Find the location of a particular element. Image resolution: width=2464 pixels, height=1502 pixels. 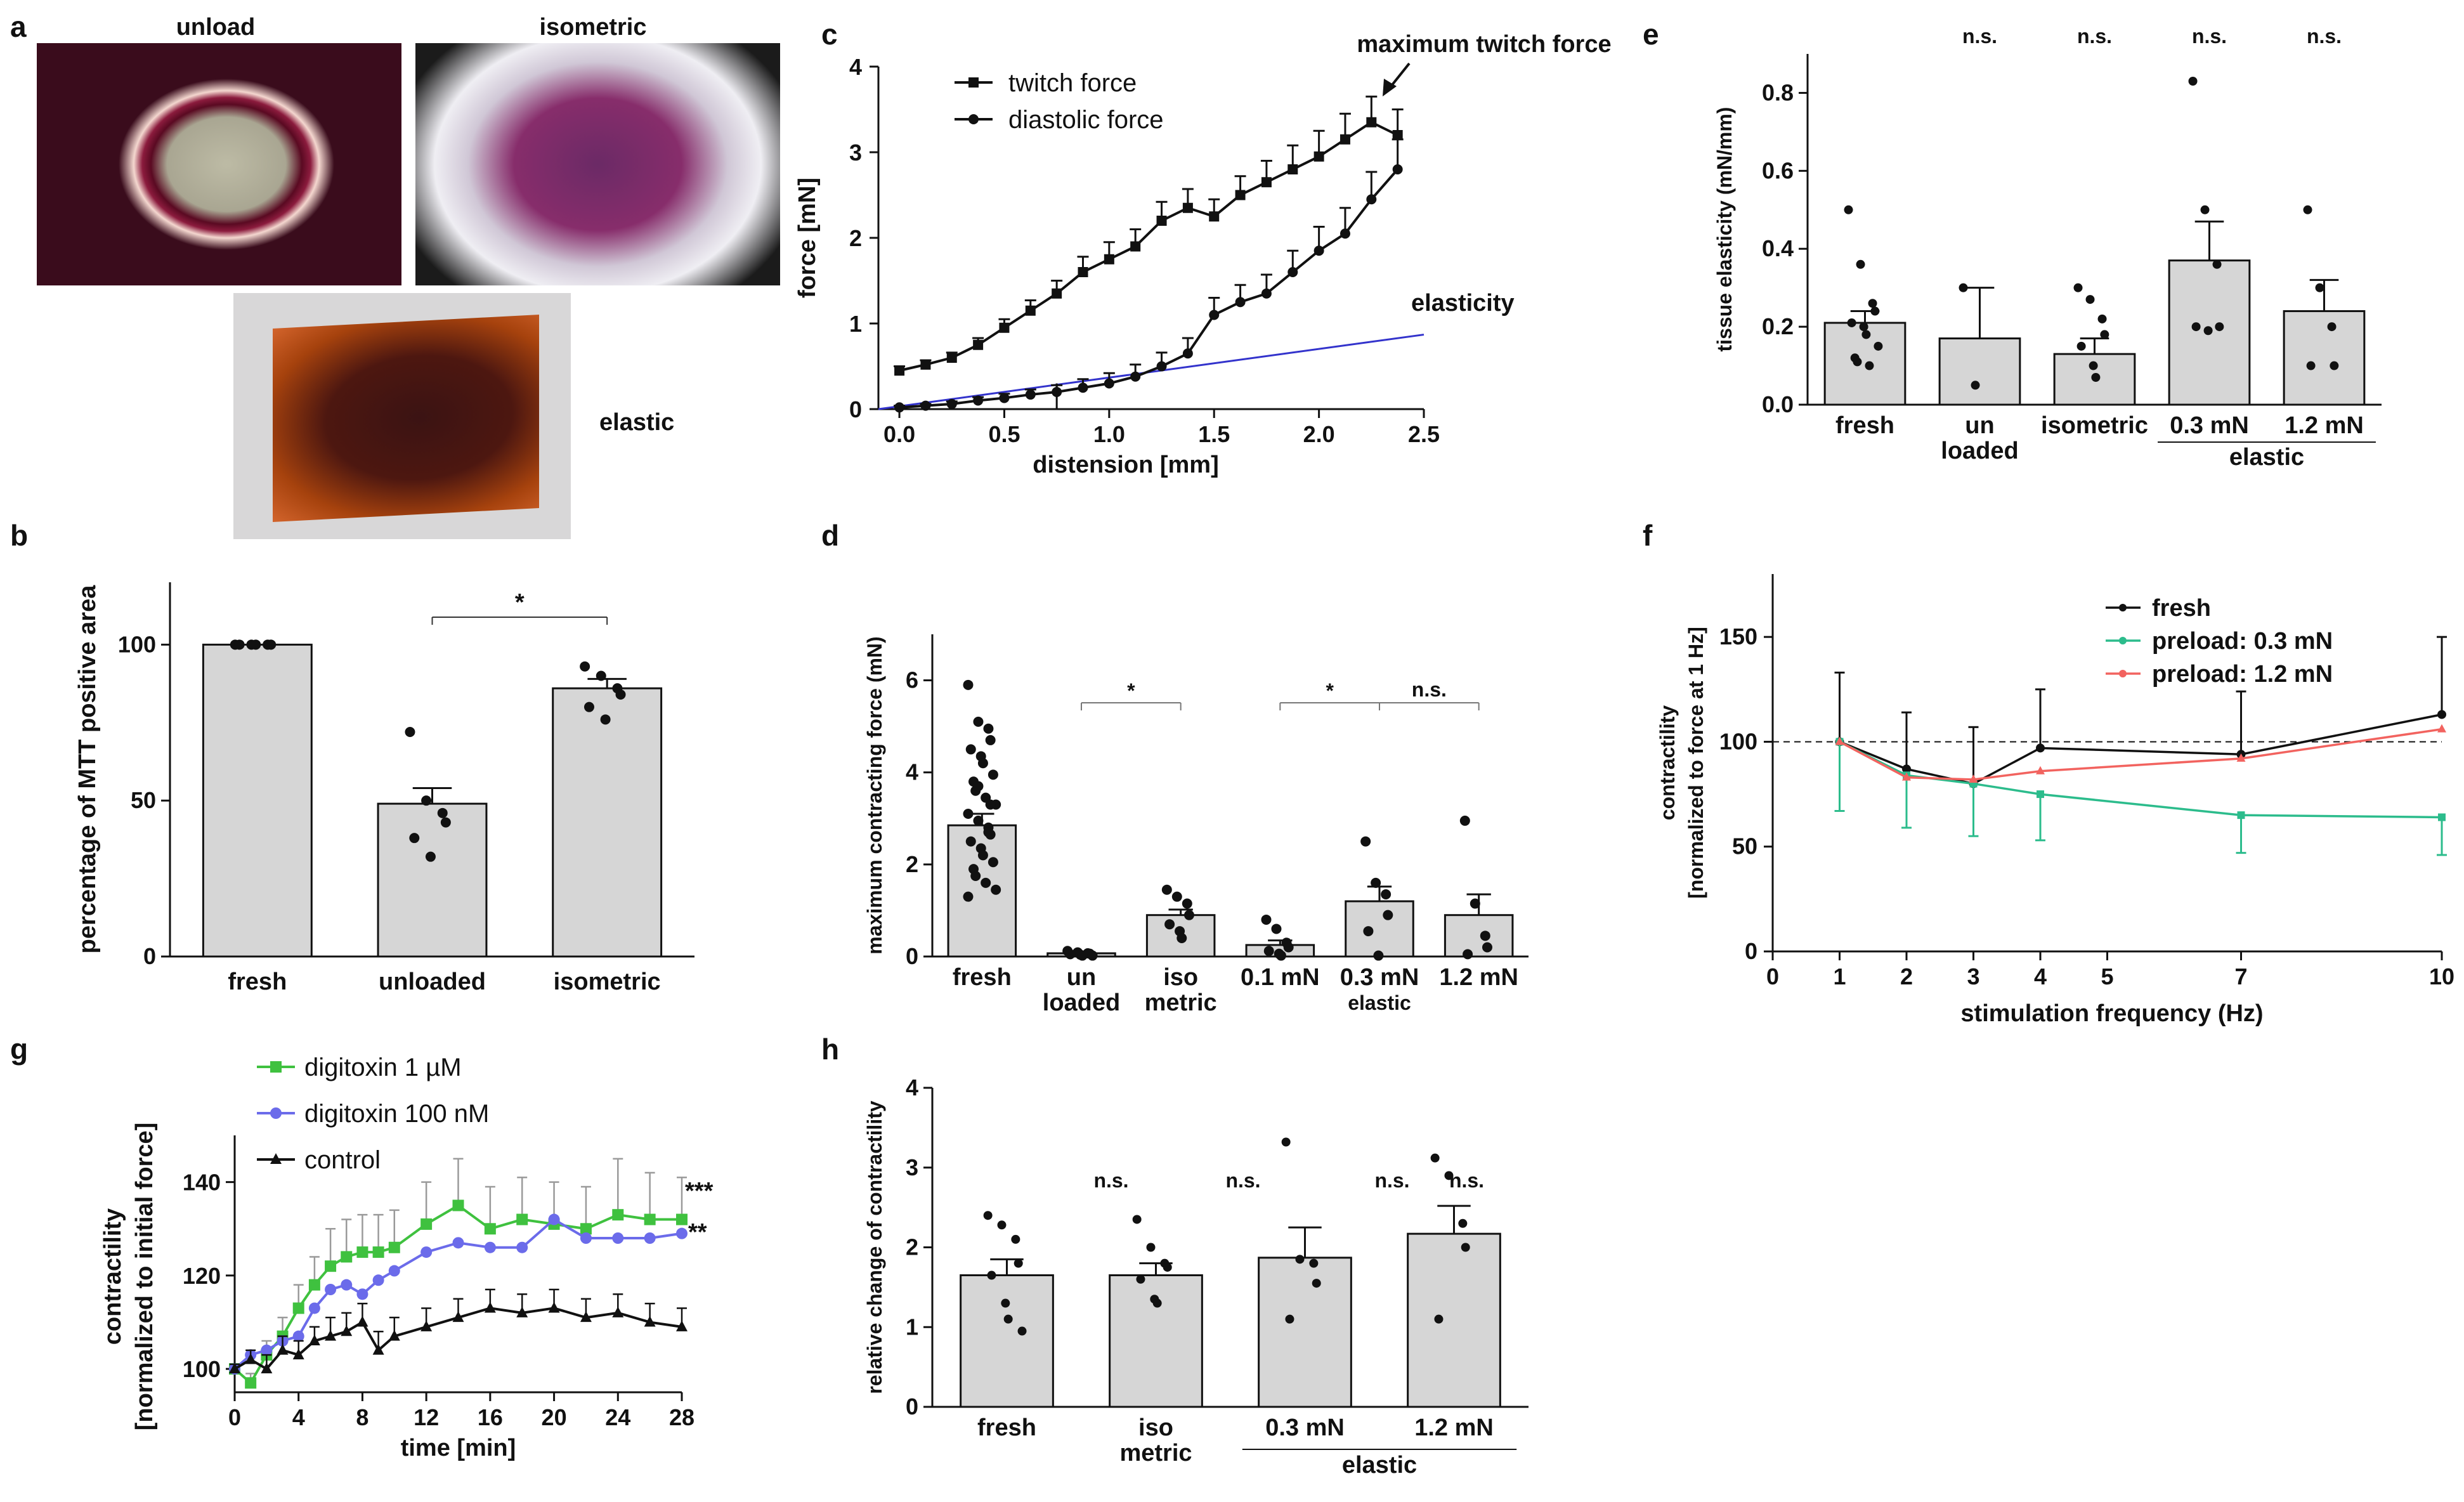

g-y-axis-label: contractility is located at coordinates (113, 1276).